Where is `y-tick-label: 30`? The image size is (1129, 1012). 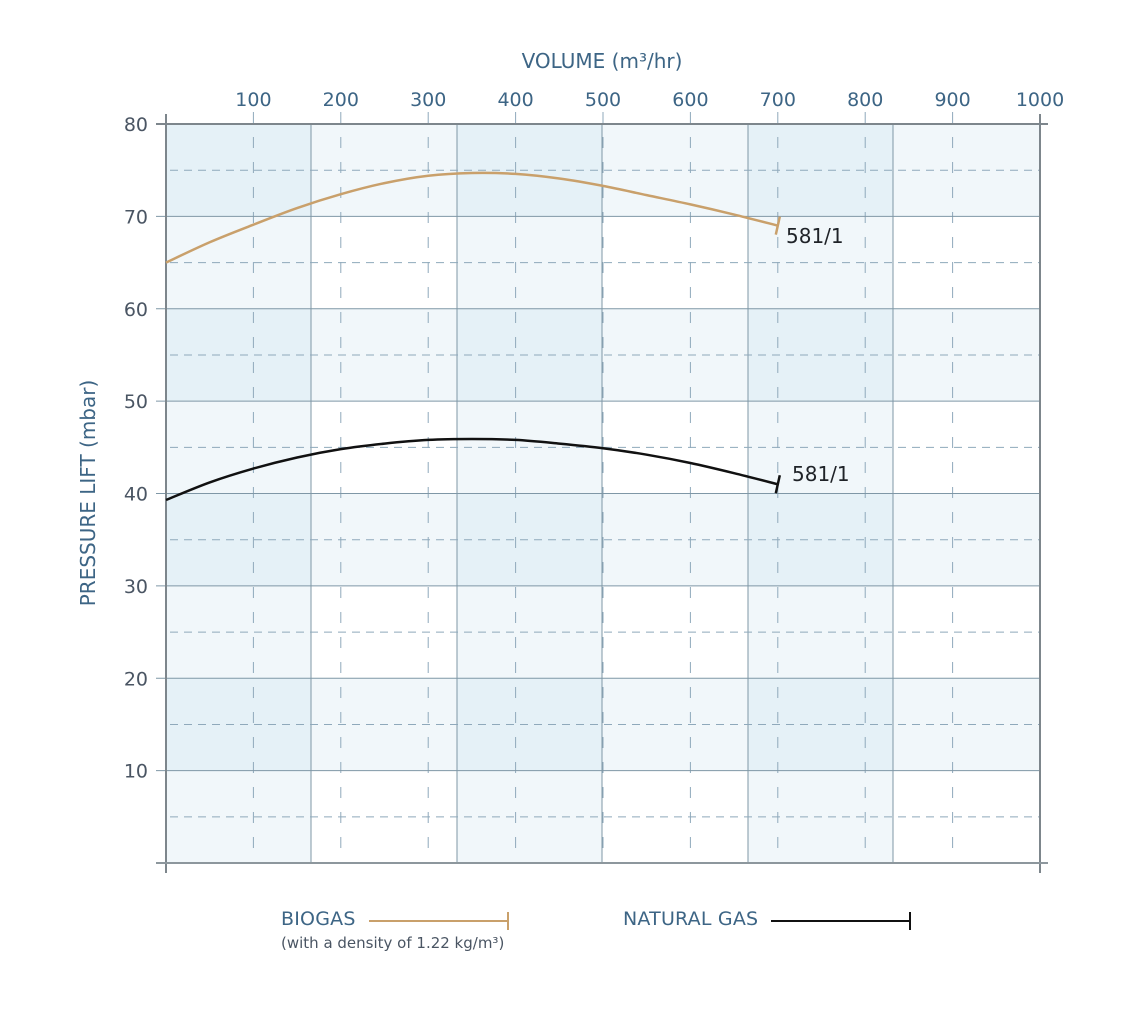
y-tick-label: 30 is located at coordinates (136, 587).